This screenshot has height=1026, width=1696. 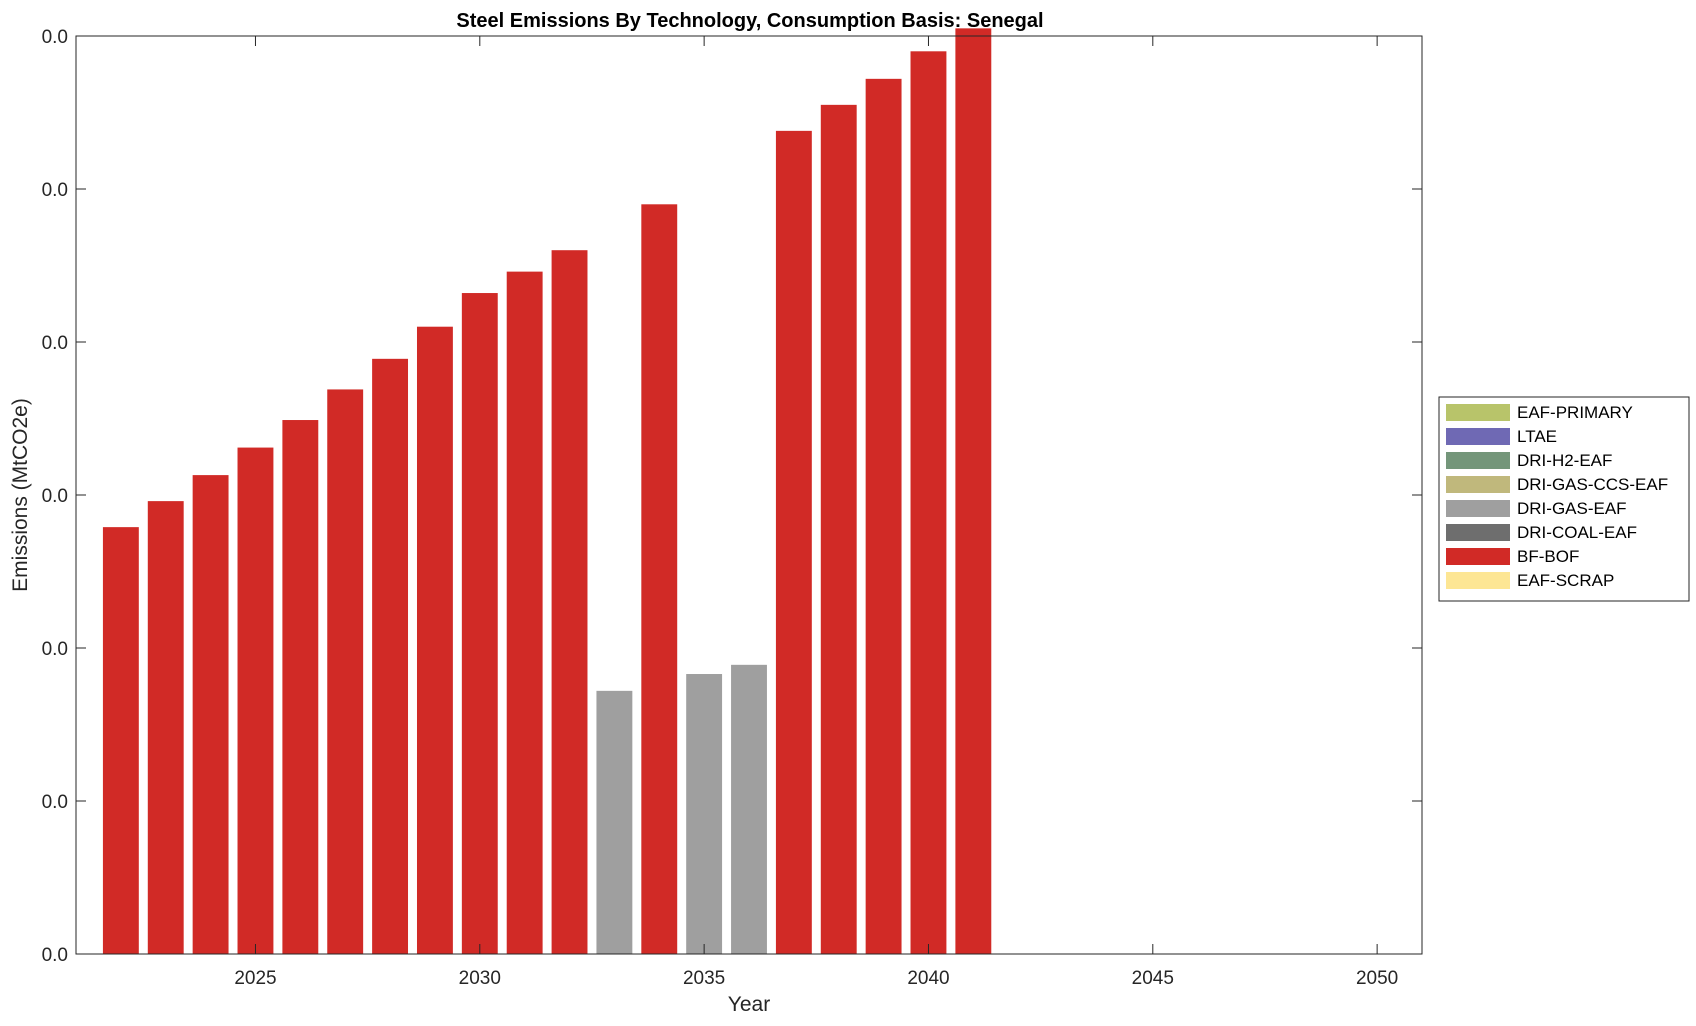 I want to click on bar-dri-gas-eaf-2036, so click(x=749, y=809).